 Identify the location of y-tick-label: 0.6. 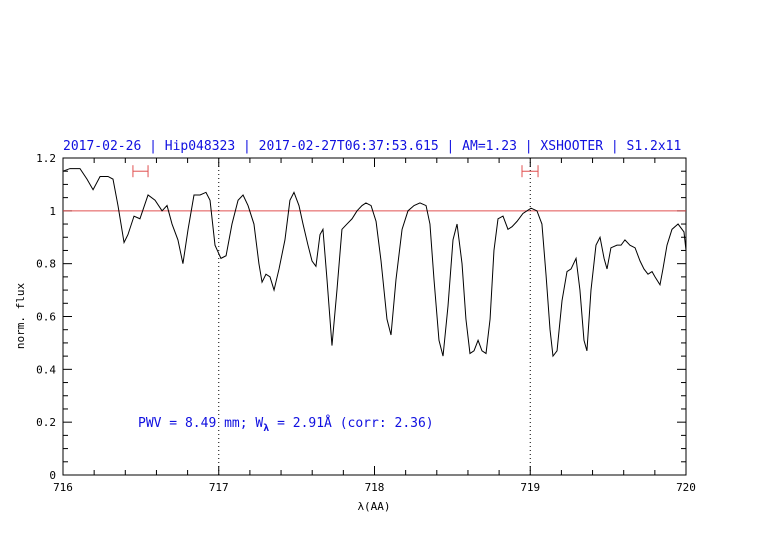
(46, 317).